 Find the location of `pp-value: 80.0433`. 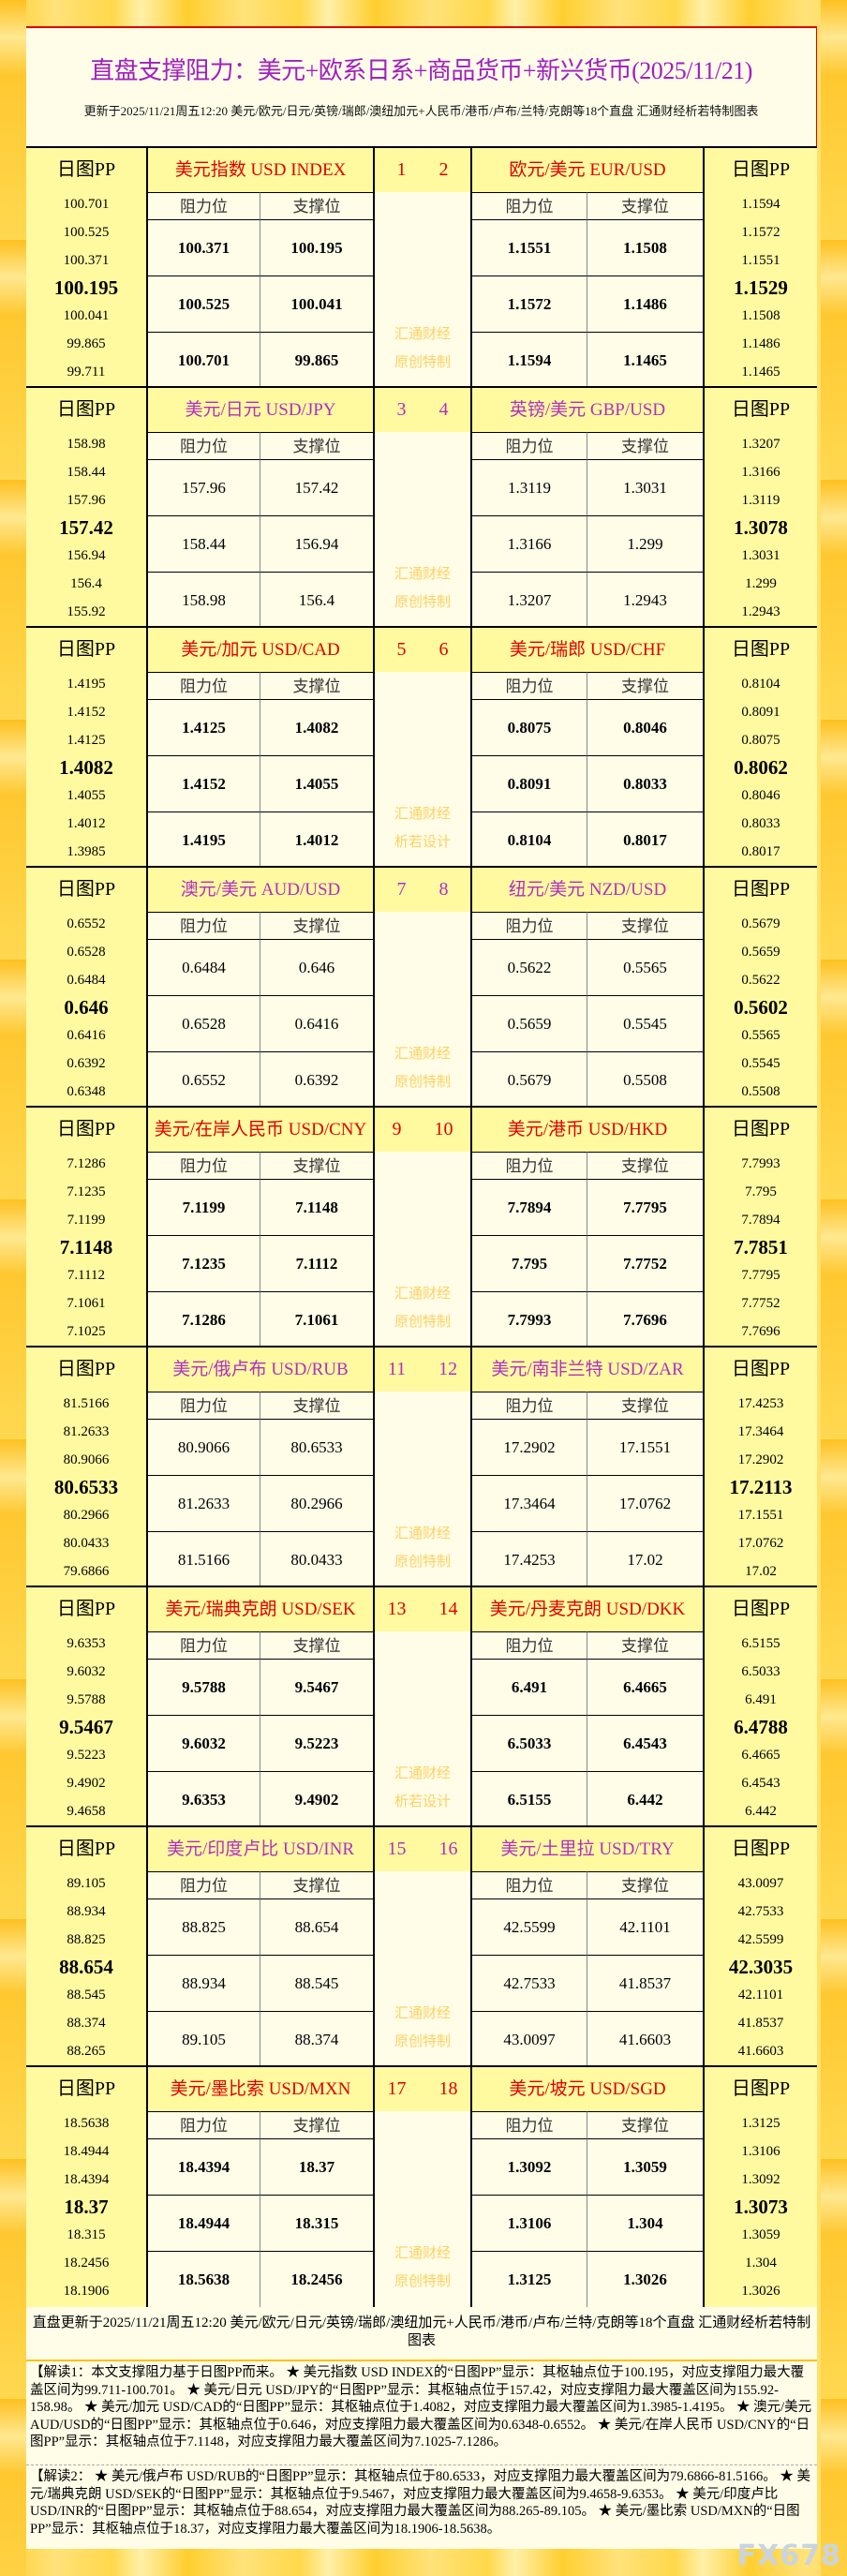

pp-value: 80.0433 is located at coordinates (87, 1543).